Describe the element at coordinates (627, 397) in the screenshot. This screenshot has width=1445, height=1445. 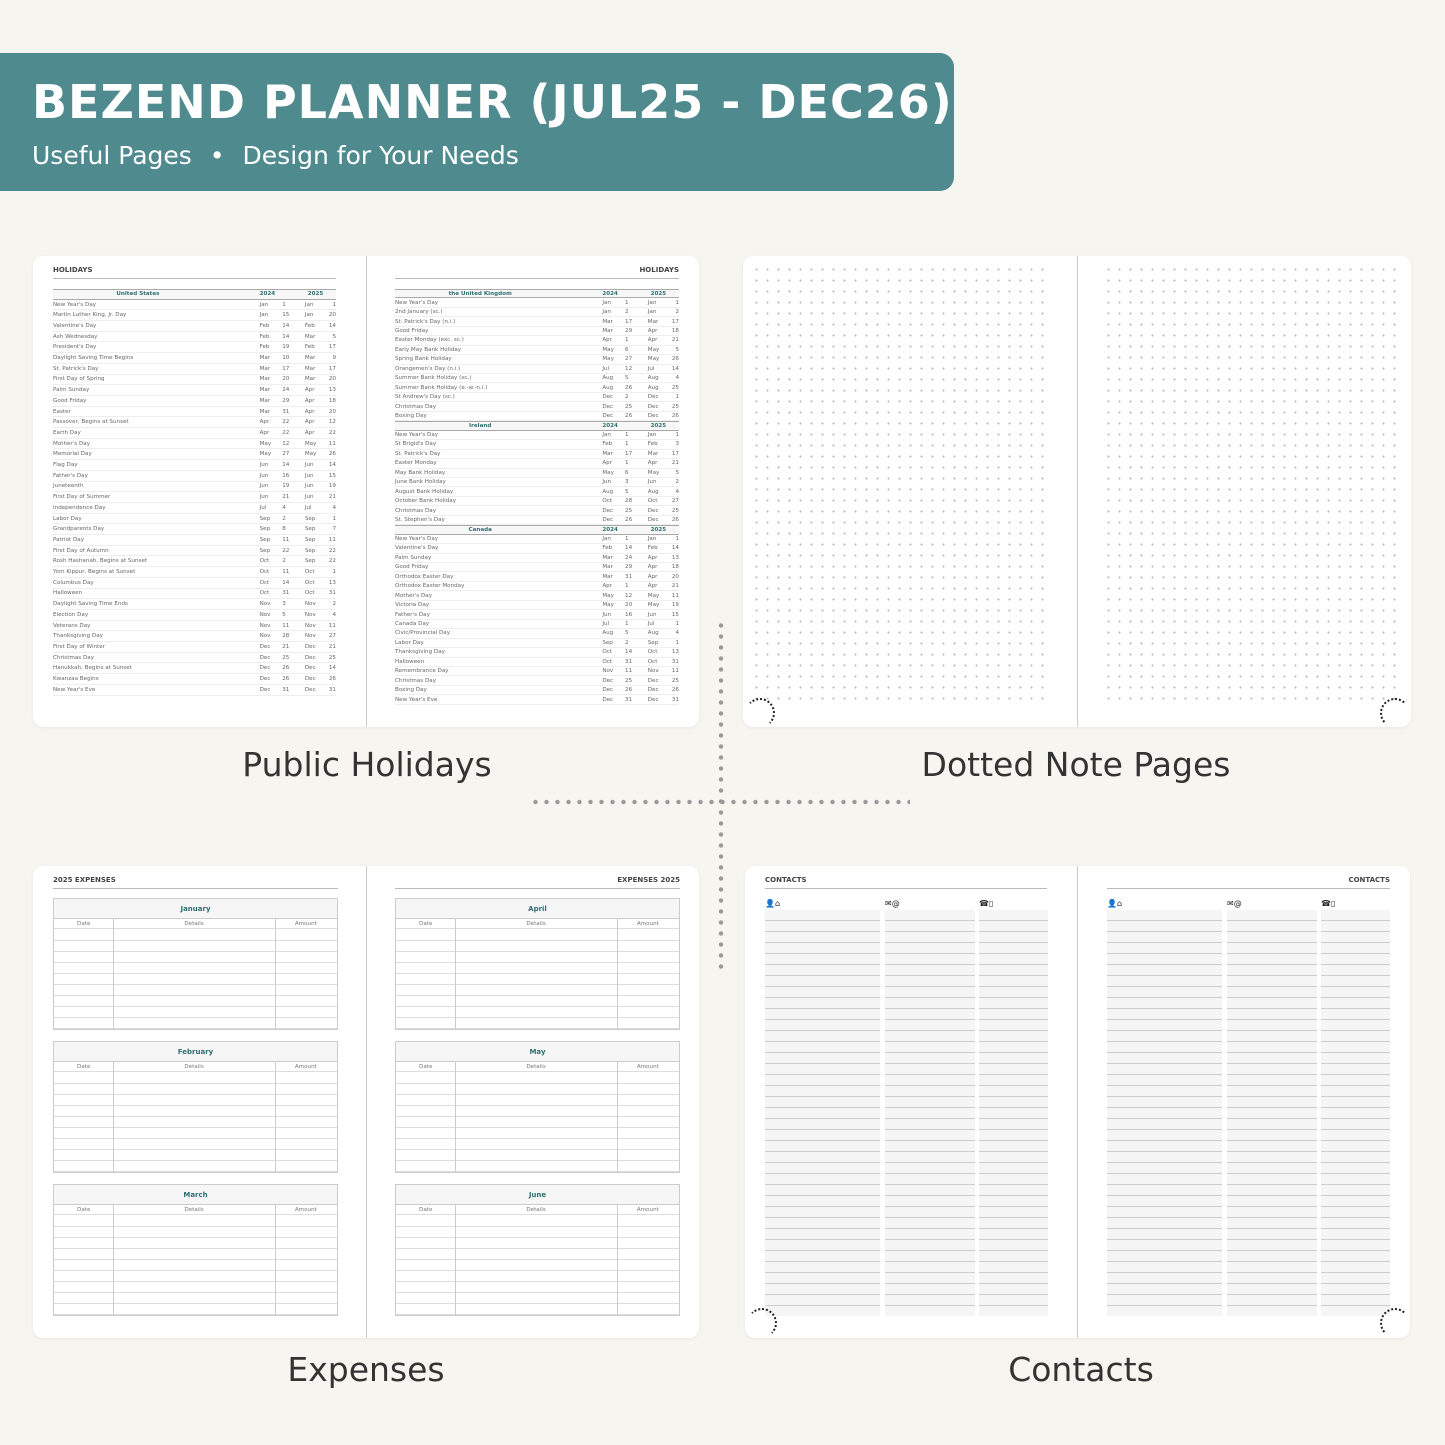
I see `day-2024: 2` at that location.